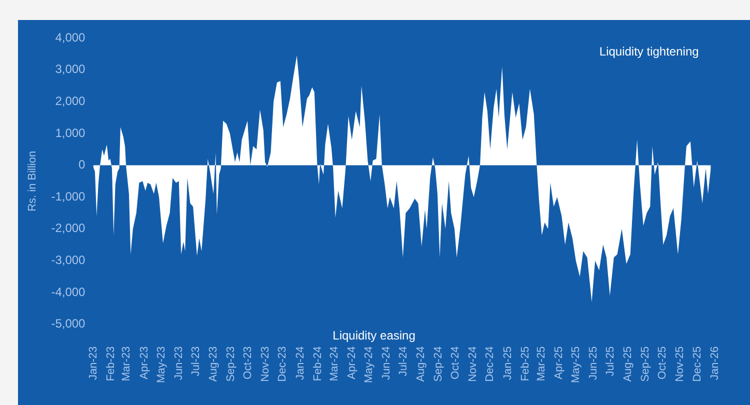 This screenshot has height=405, width=750. Describe the element at coordinates (628, 364) in the screenshot. I see `x-tick-label: Aug-25` at that location.